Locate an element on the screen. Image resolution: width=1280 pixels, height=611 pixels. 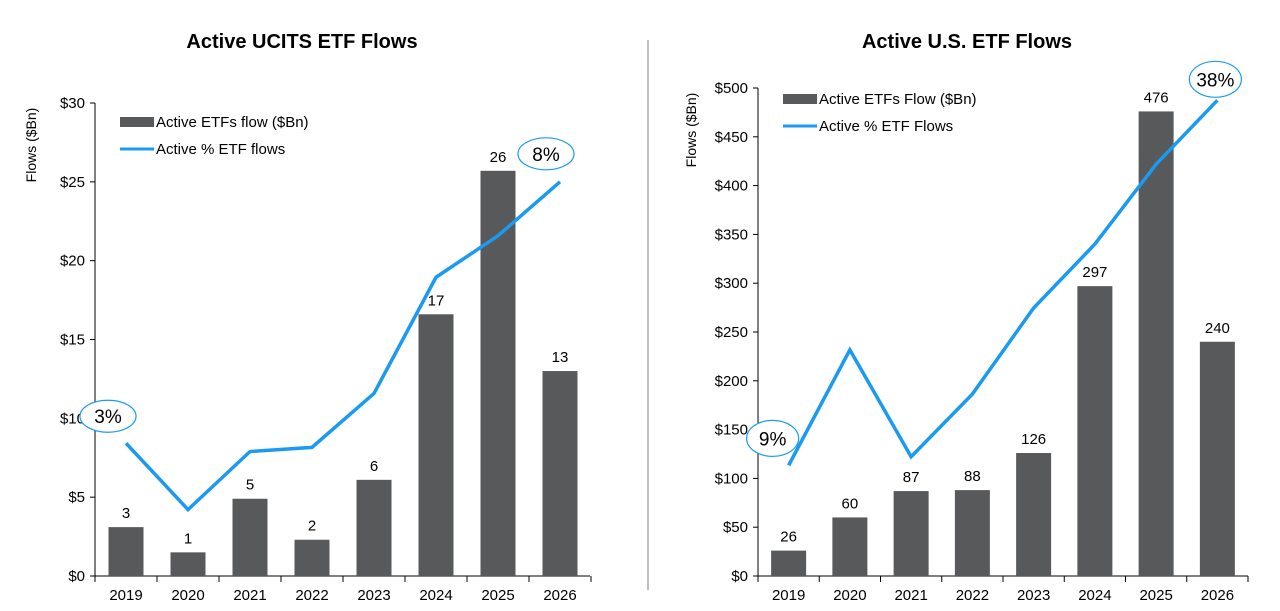
y-tick-label: $25 is located at coordinates (72, 182).